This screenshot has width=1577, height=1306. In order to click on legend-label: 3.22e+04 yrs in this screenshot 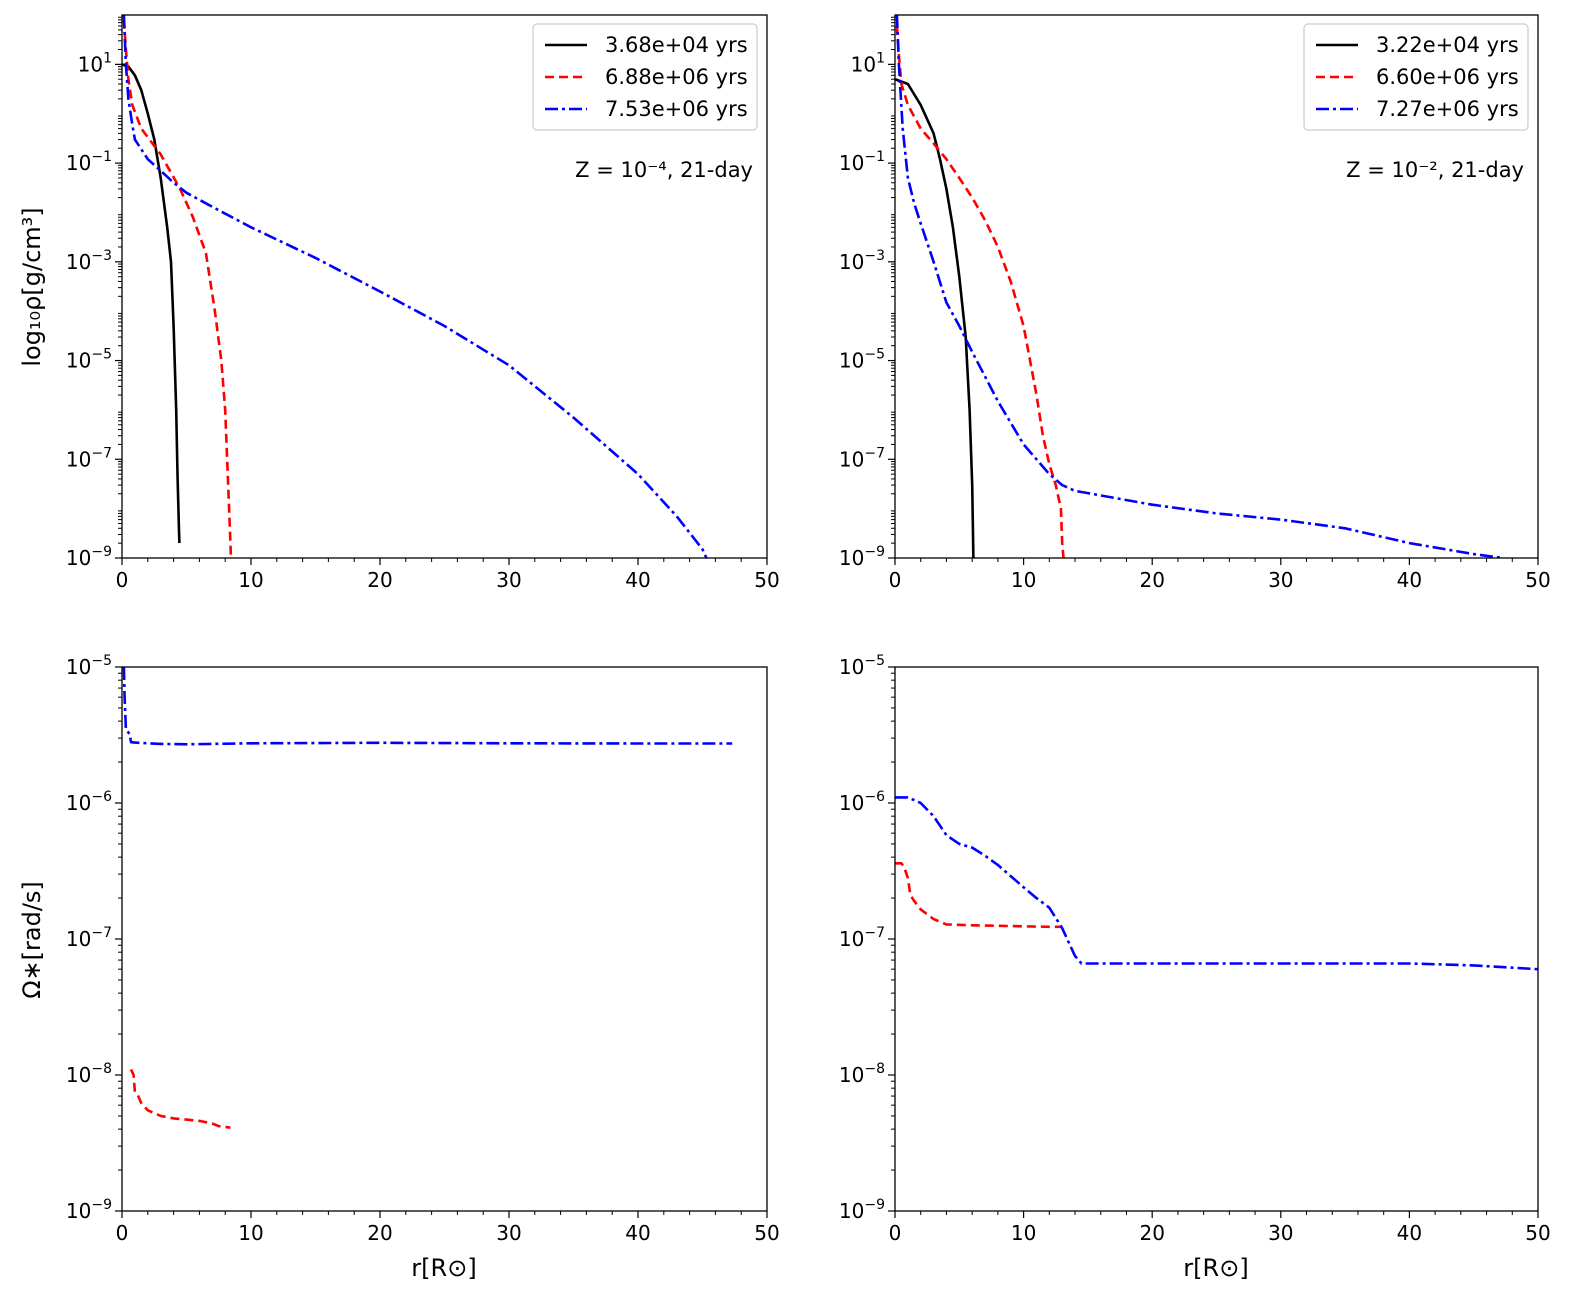, I will do `click(1447, 45)`.